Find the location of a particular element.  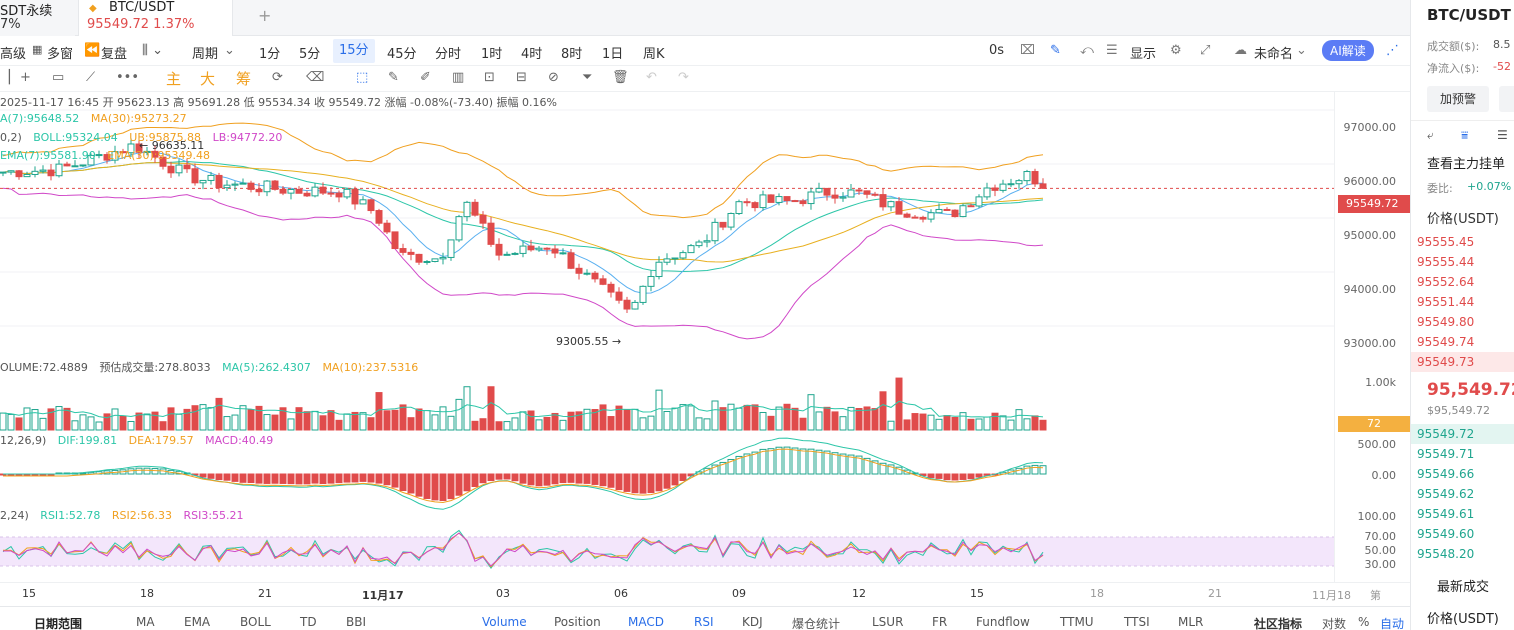

interval-5m: 5分 is located at coordinates (310, 54).